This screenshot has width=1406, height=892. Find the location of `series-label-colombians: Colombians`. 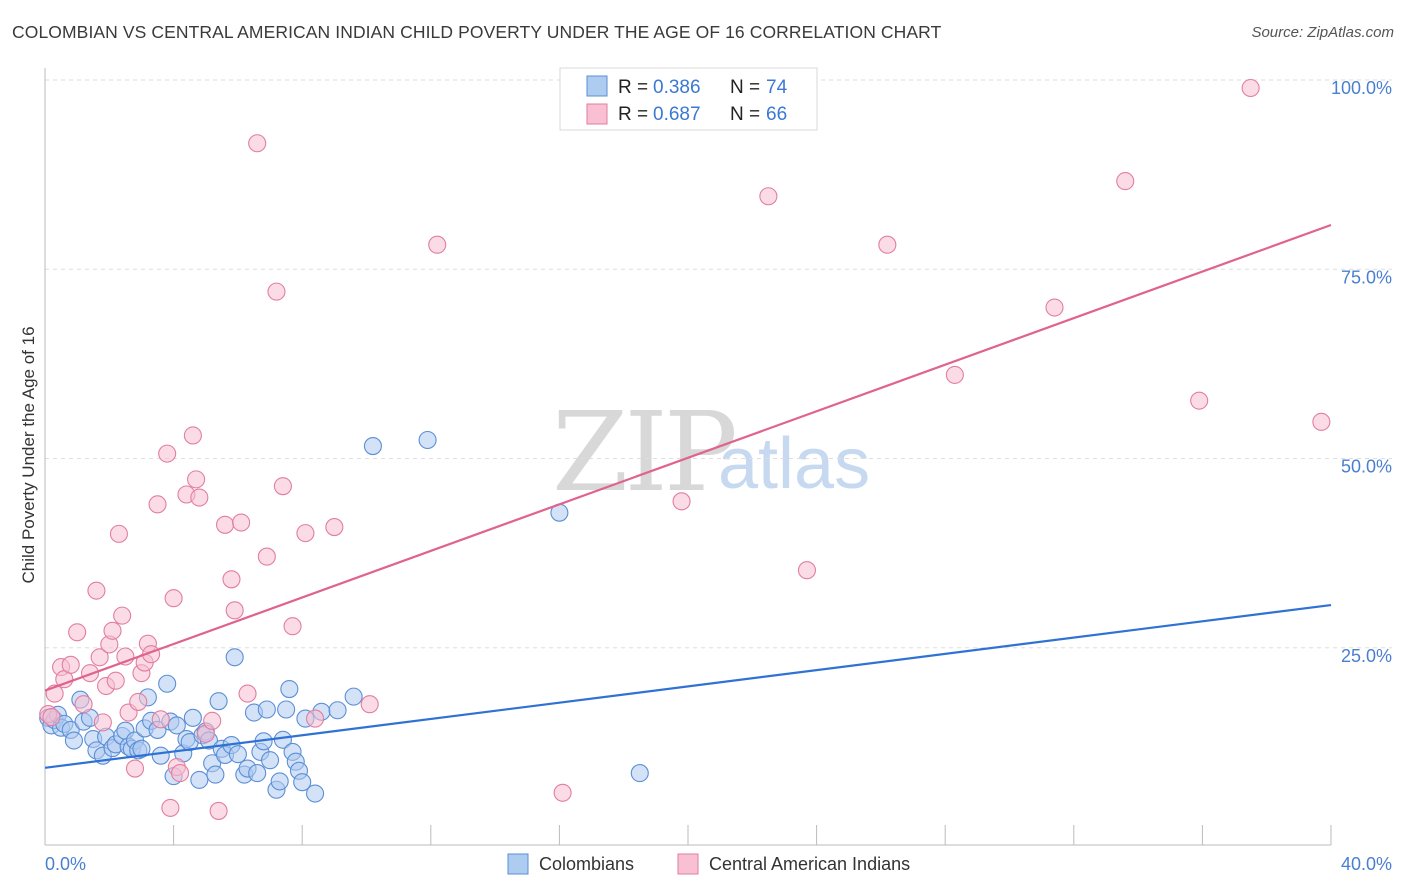

series-label-colombians: Colombians is located at coordinates (586, 864).